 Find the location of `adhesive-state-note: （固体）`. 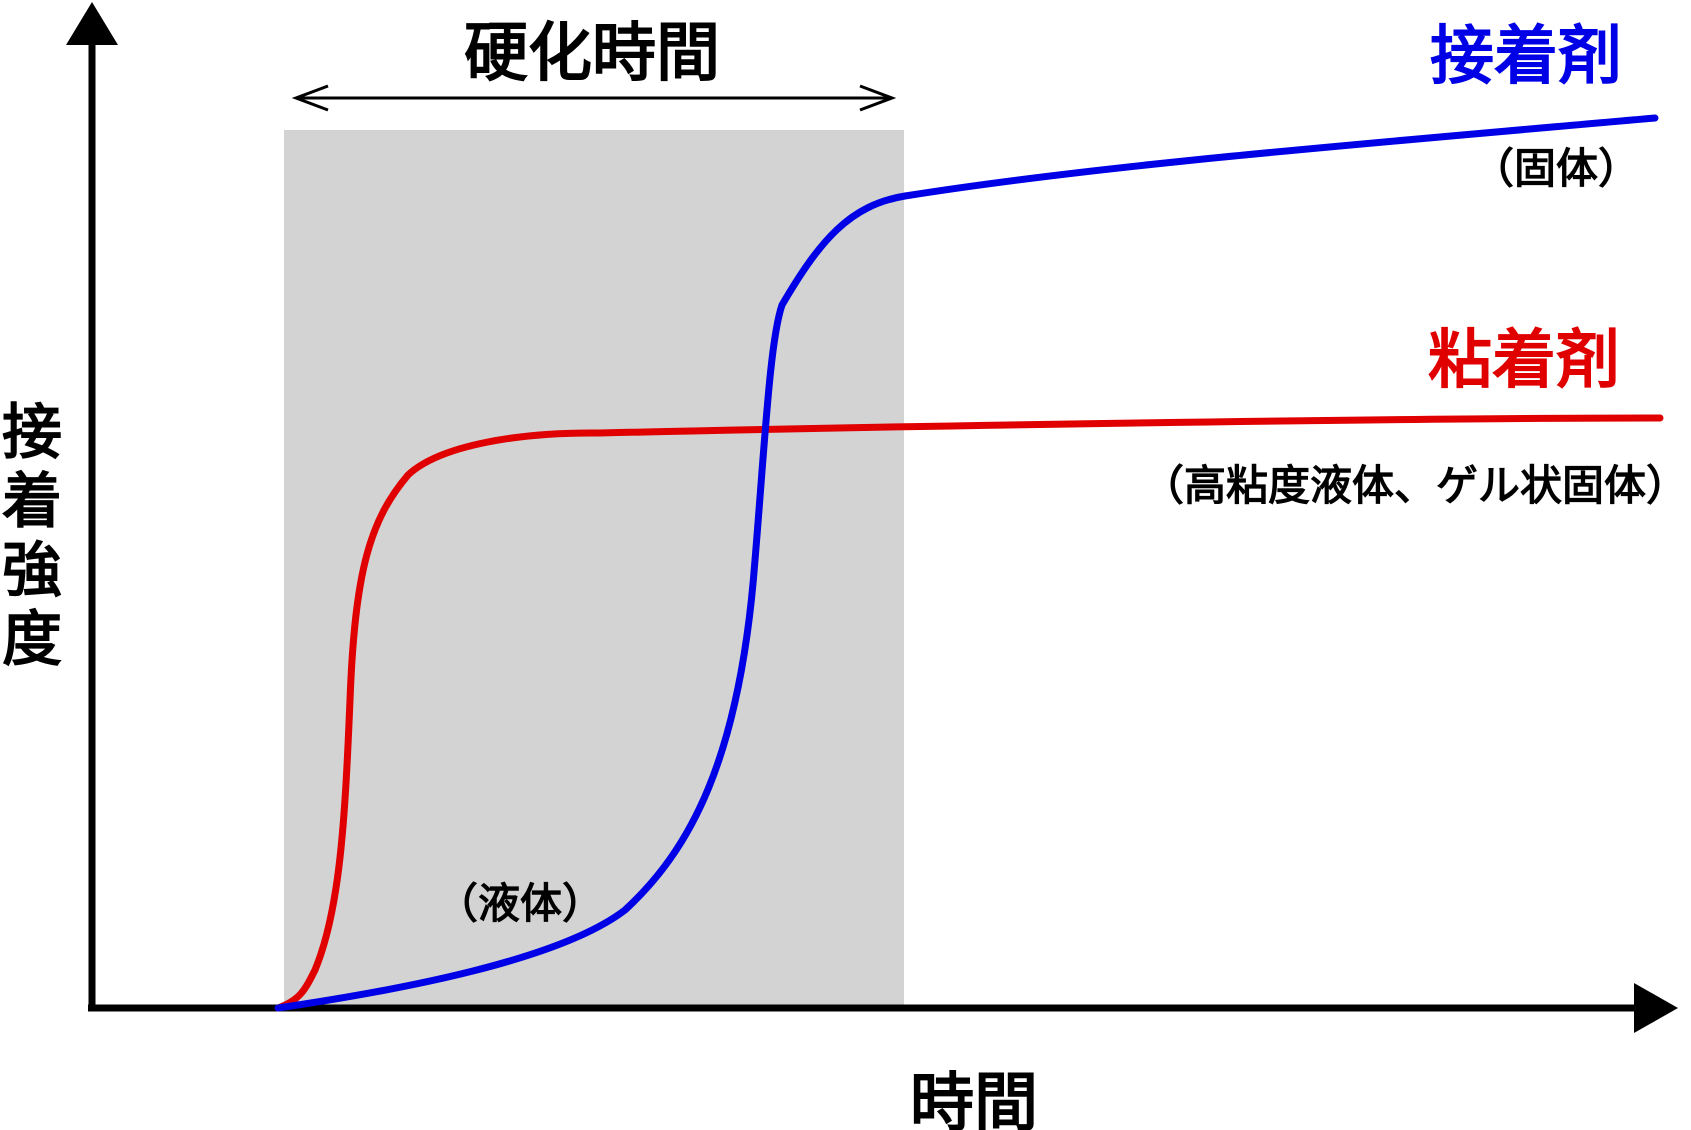

adhesive-state-note: （固体） is located at coordinates (1556, 168).